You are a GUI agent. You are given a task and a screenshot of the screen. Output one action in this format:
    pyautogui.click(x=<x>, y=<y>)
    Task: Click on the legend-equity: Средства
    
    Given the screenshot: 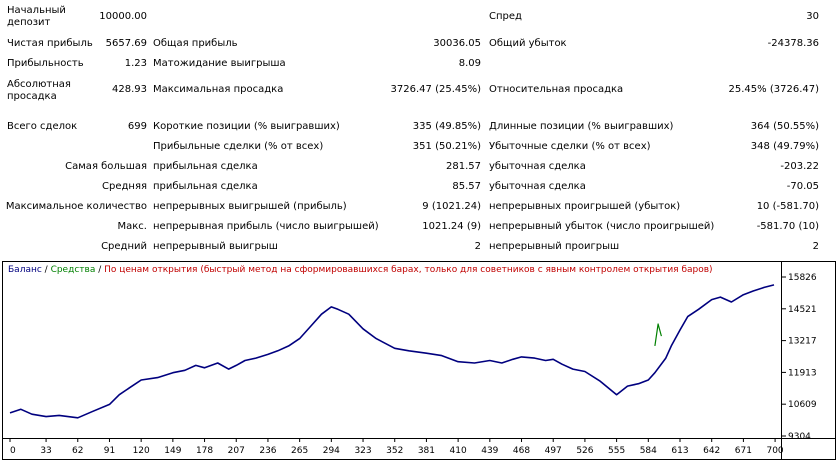 What is the action you would take?
    pyautogui.click(x=73, y=270)
    